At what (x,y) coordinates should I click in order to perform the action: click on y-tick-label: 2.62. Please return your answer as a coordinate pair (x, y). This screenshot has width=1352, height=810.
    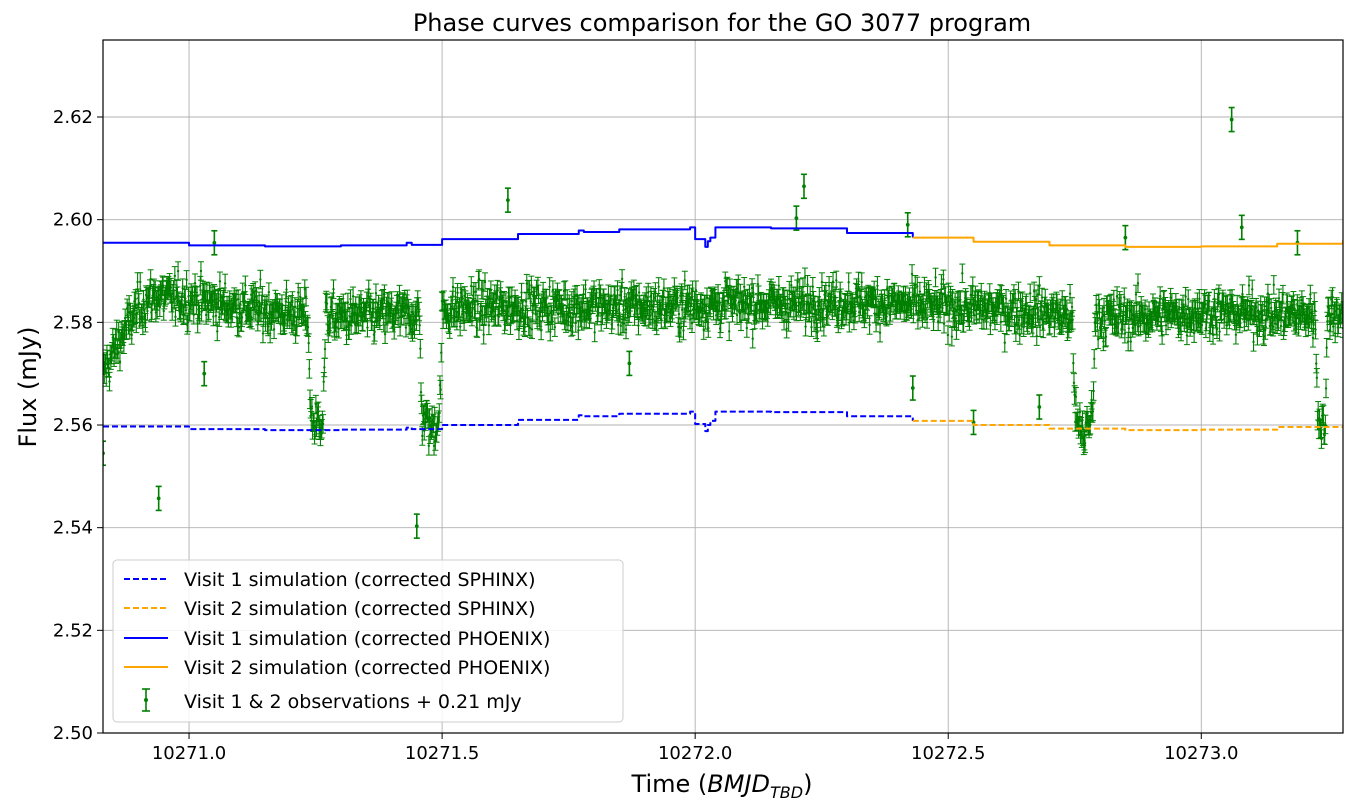
    Looking at the image, I should click on (73, 117).